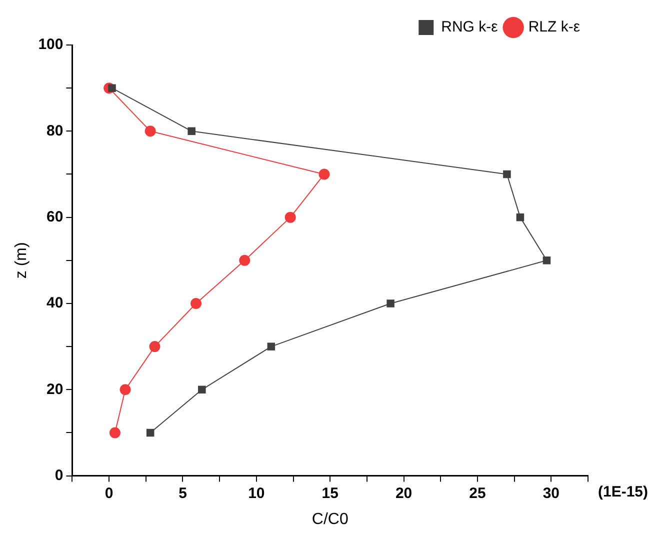 This screenshot has width=672, height=545. Describe the element at coordinates (51, 45) in the screenshot. I see `y-tick-label: 100` at that location.